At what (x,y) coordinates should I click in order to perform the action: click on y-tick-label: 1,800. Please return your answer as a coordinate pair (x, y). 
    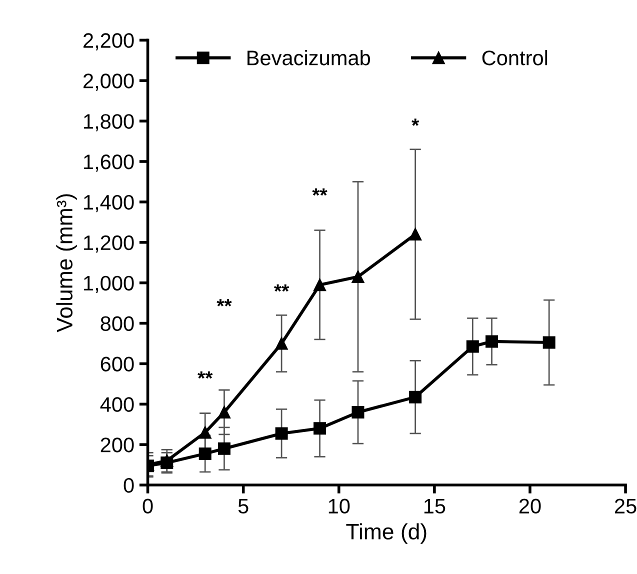
    Looking at the image, I should click on (109, 123).